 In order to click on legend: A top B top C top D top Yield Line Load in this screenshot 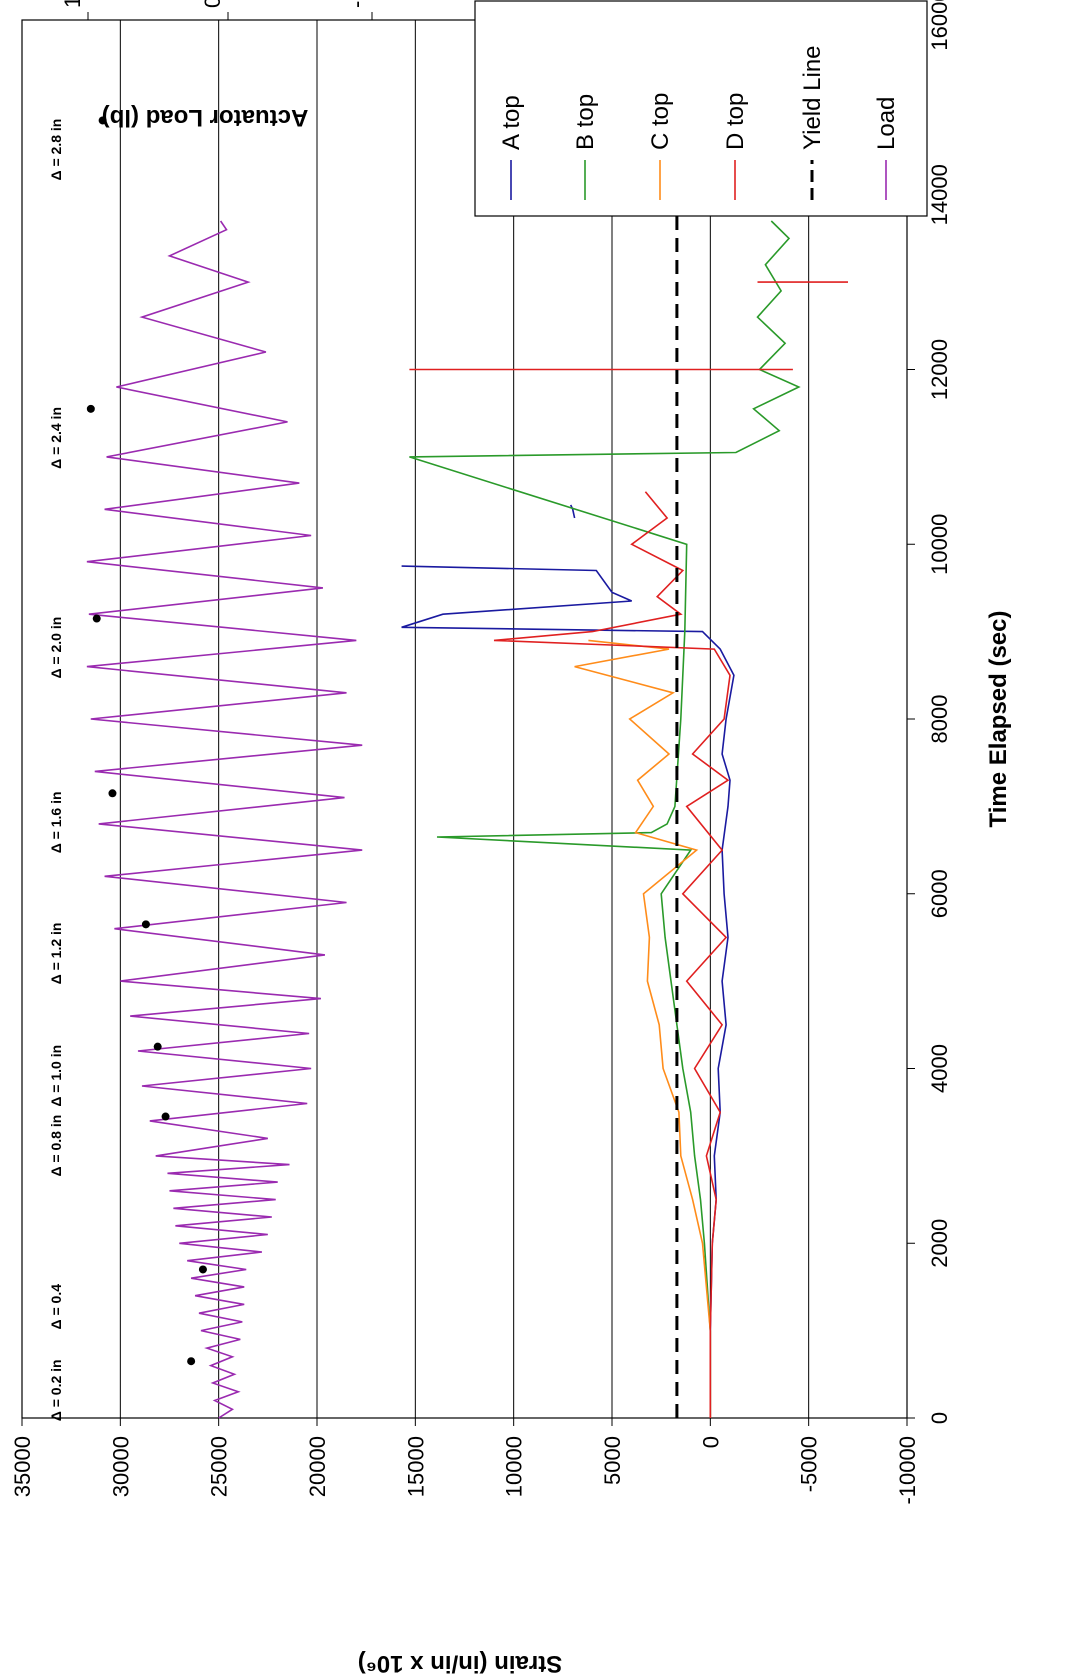, I will do `click(701, 108)`.